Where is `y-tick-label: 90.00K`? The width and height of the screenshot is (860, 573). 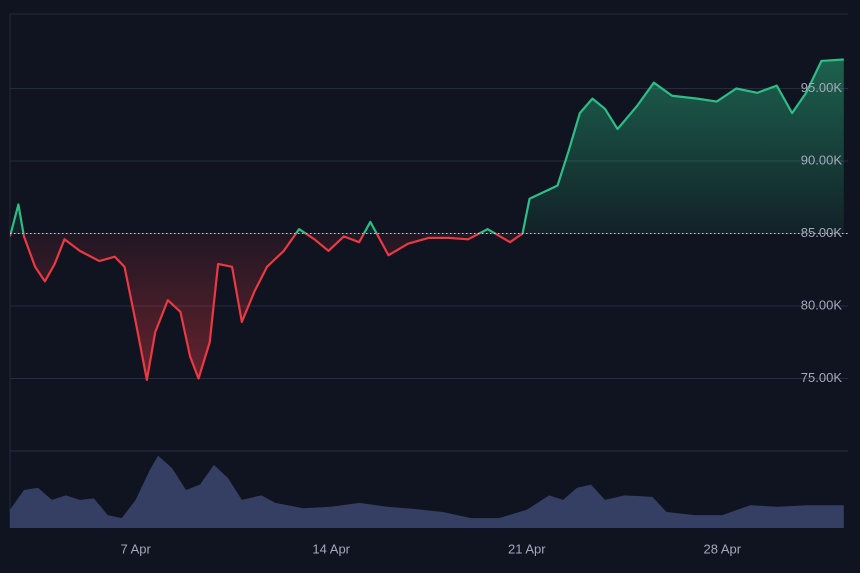
y-tick-label: 90.00K is located at coordinates (822, 159).